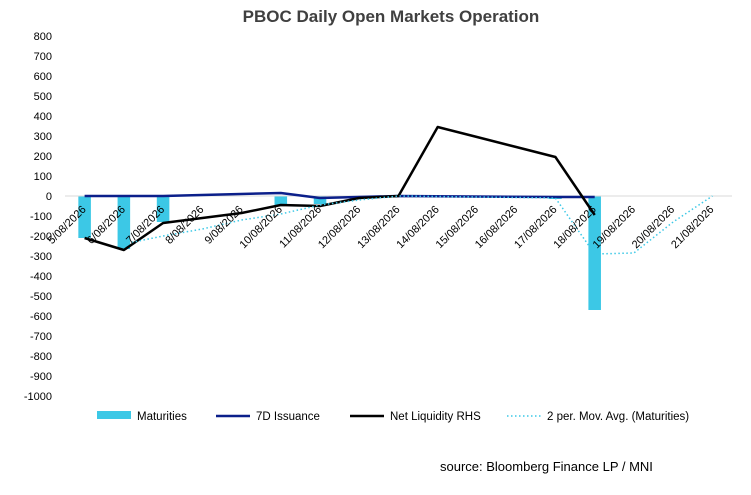 This screenshot has height=495, width=751. I want to click on y-tick-label: 800, so click(43, 37).